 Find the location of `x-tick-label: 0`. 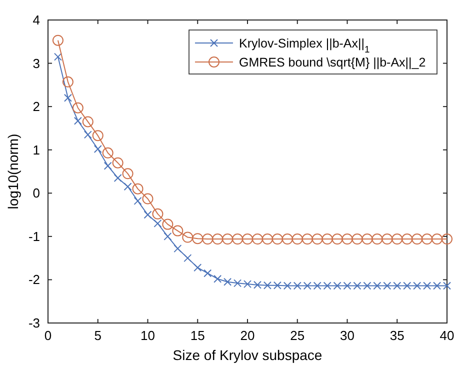

x-tick-label: 0 is located at coordinates (48, 335).